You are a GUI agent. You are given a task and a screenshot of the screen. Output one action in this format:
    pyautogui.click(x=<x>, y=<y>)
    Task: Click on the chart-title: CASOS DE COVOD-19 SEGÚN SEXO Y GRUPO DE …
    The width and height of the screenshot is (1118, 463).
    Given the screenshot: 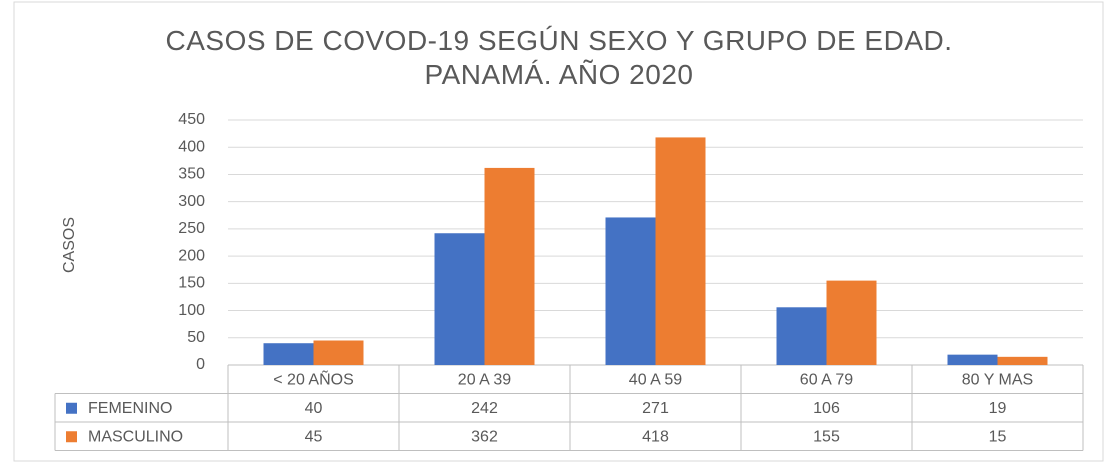 What is the action you would take?
    pyautogui.click(x=559, y=57)
    